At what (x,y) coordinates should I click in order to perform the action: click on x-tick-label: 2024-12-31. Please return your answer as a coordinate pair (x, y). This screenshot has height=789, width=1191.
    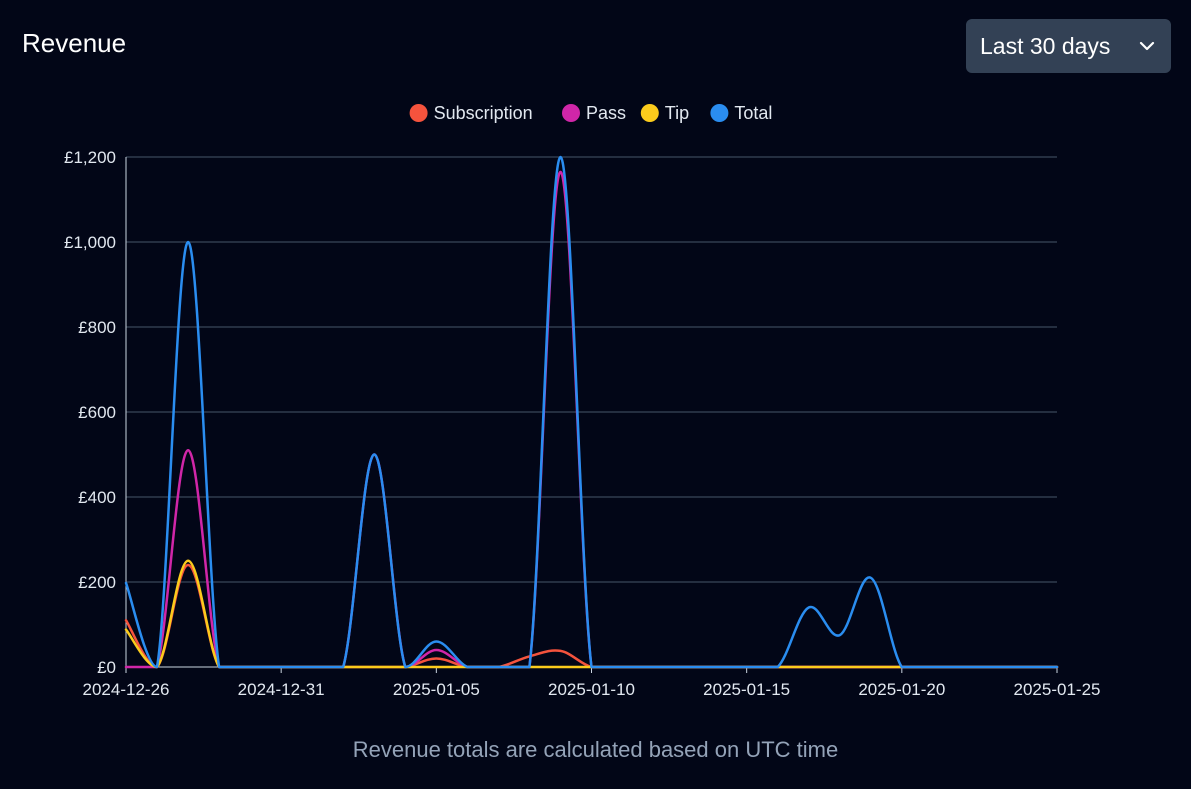
    Looking at the image, I should click on (281, 689).